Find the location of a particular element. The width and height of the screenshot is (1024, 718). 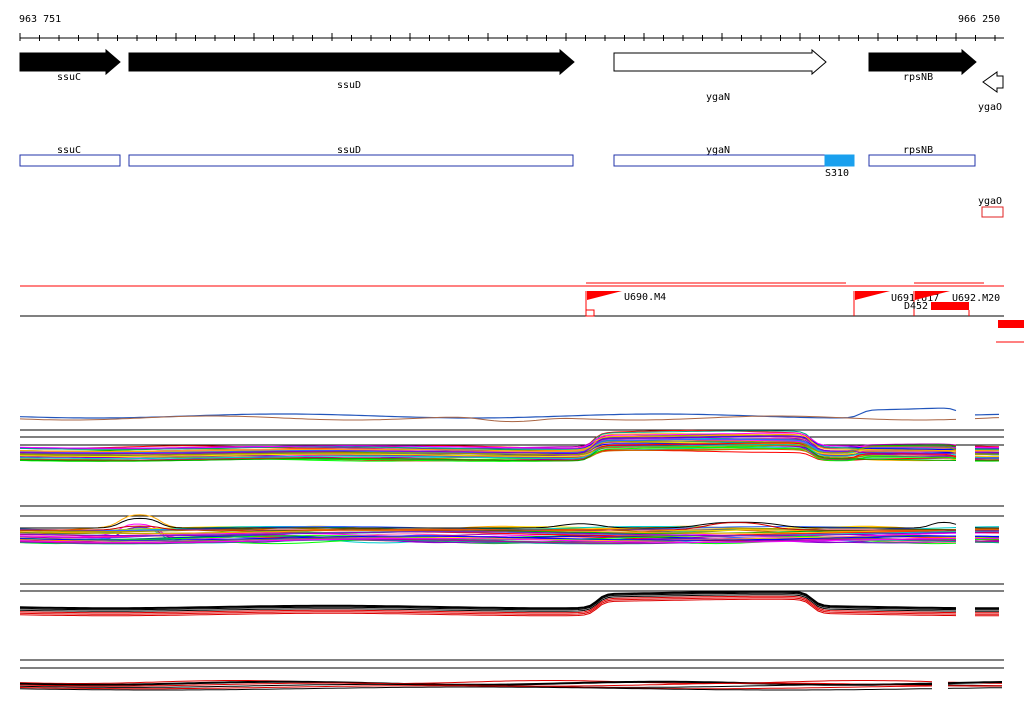

gene-arrow-ssuc is located at coordinates (70, 62).